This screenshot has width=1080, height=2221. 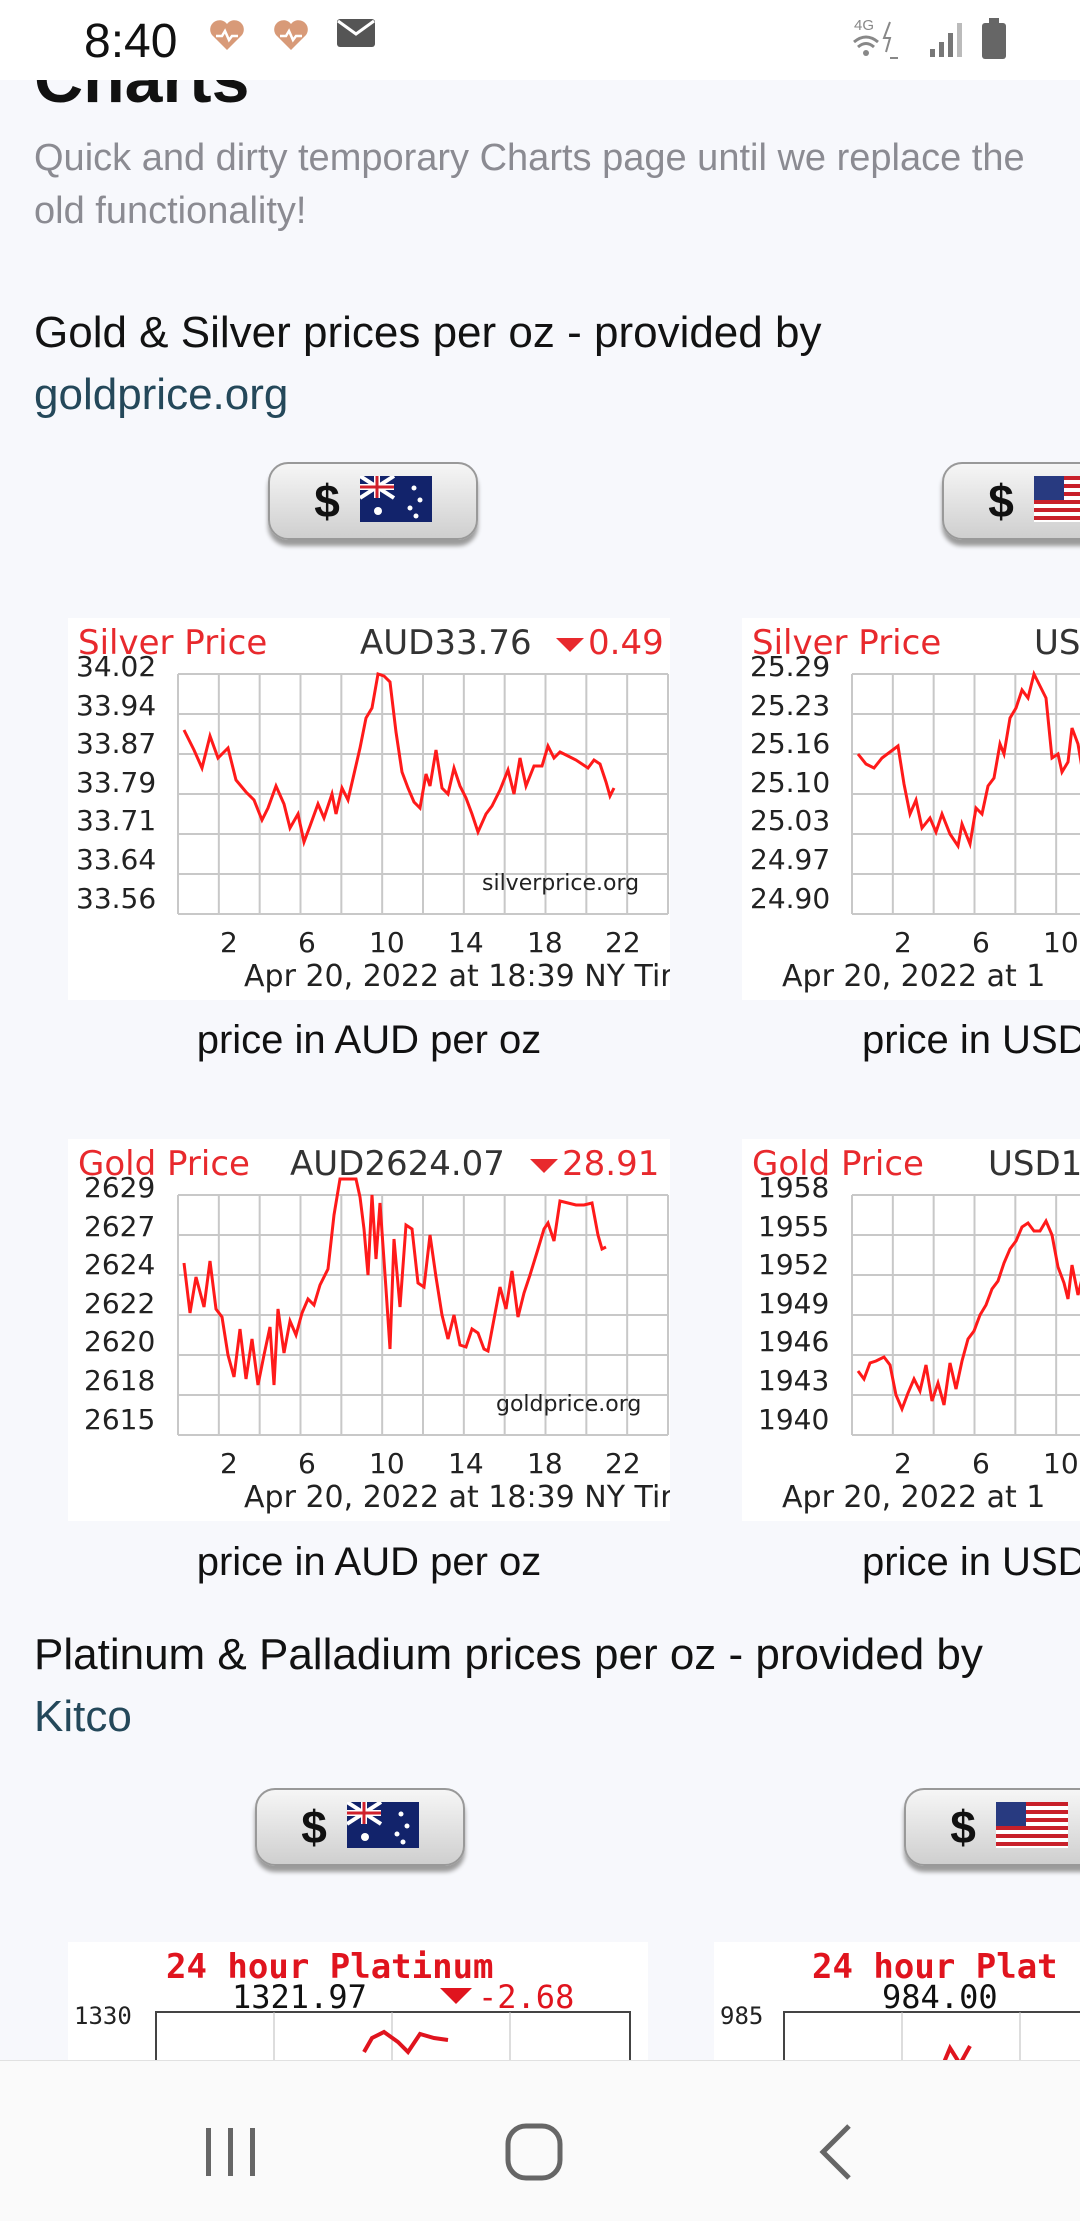 What do you see at coordinates (116, 859) in the screenshot?
I see `y-tick-label: 33.64` at bounding box center [116, 859].